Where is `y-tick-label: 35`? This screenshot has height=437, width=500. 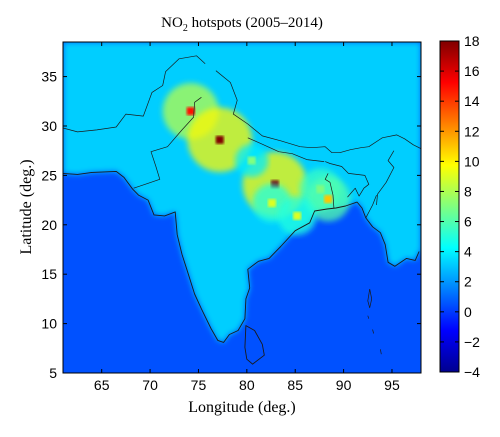 y-tick-label: 35 is located at coordinates (49, 77).